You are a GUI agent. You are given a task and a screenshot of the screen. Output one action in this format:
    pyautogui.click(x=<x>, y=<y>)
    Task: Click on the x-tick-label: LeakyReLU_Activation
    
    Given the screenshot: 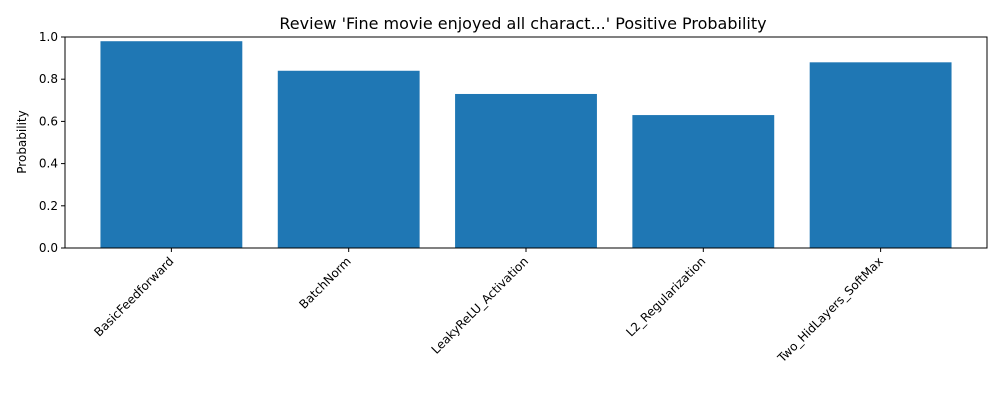 What is the action you would take?
    pyautogui.click(x=480, y=305)
    